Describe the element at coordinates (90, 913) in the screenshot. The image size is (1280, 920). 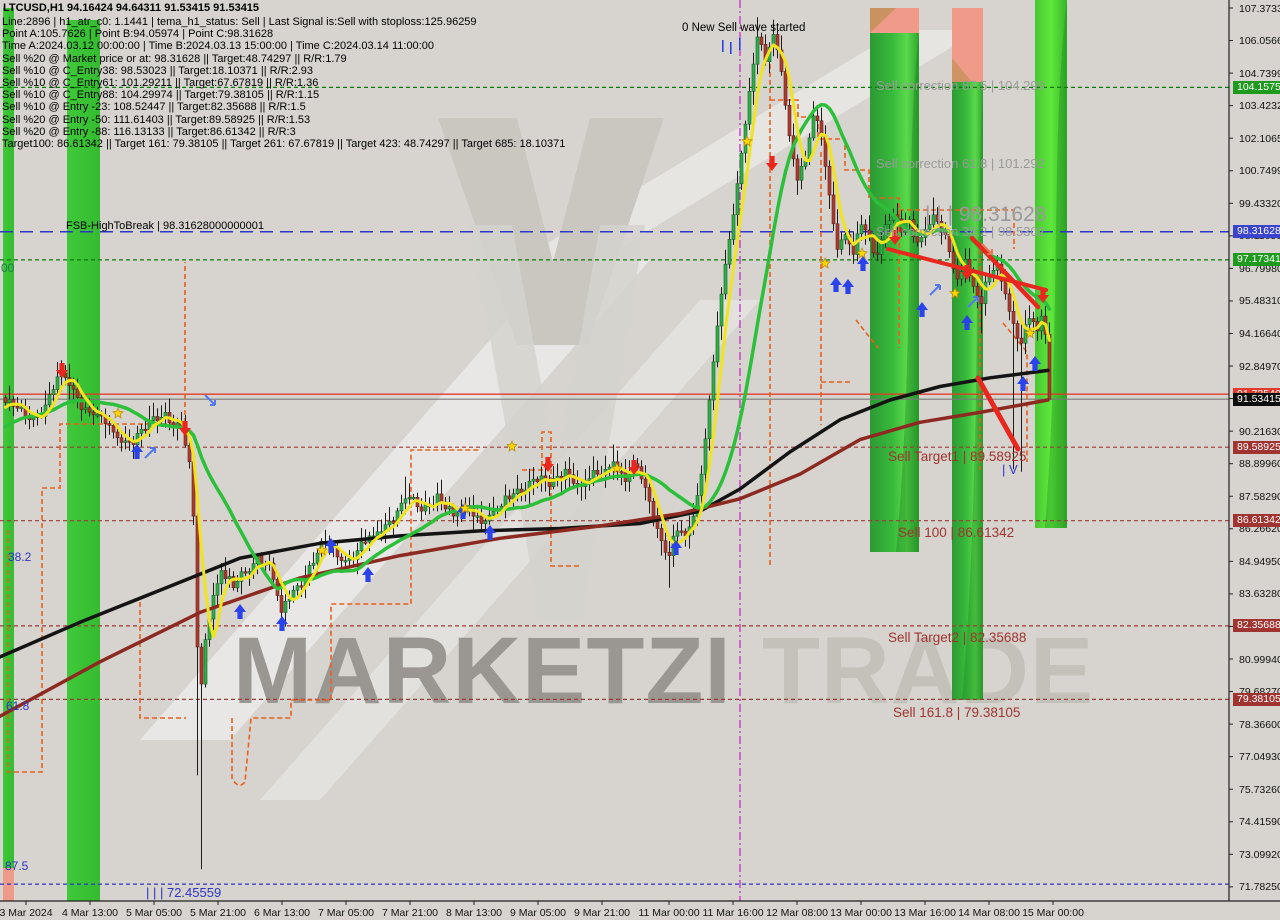
I see `time-tick-label: 4 Mar 13:00` at that location.